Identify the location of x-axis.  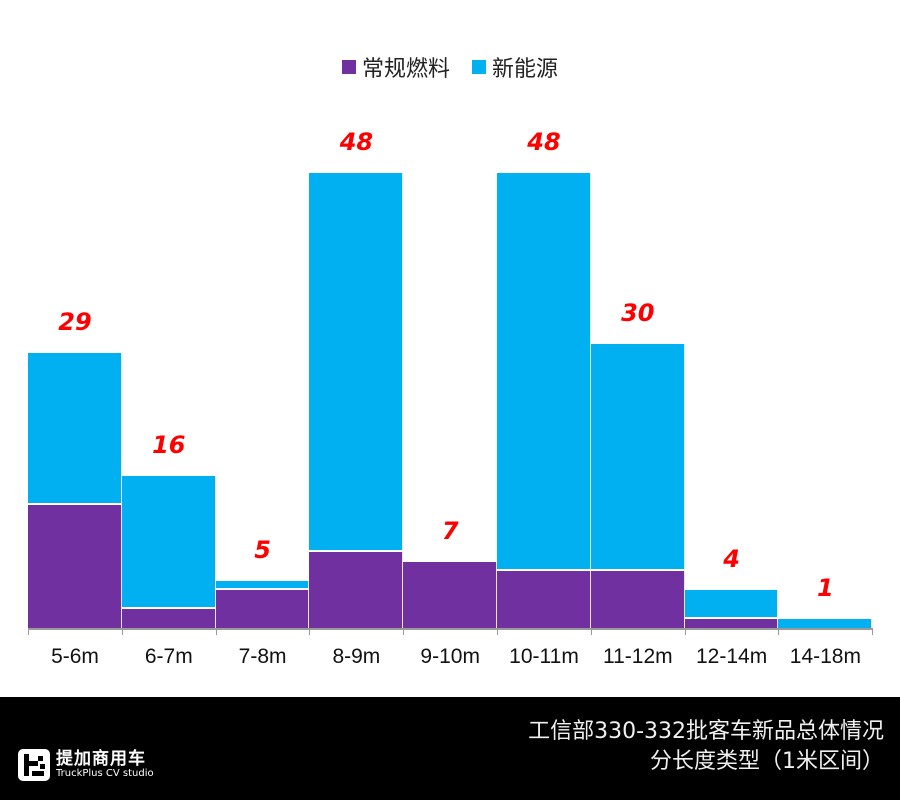
(450, 629).